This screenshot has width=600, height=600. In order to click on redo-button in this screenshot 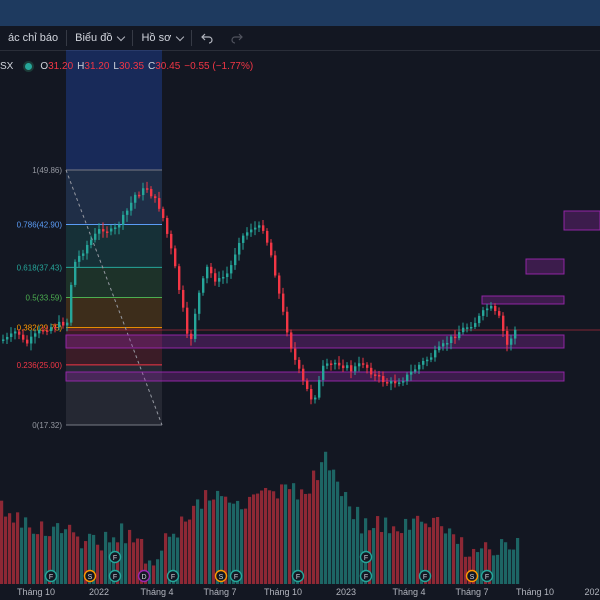, I will do `click(237, 38)`.